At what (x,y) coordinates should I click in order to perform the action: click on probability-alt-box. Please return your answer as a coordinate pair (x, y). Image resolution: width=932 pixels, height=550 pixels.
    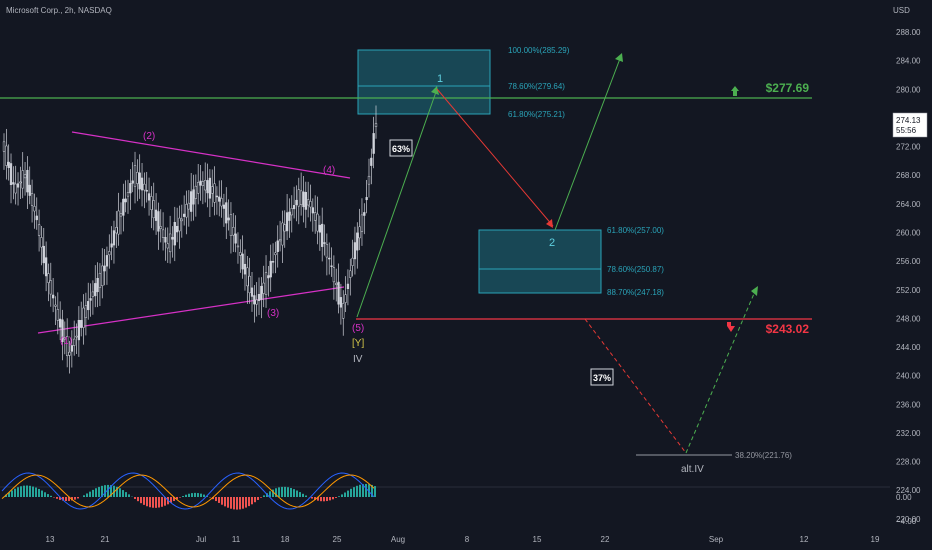
    Looking at the image, I should click on (602, 377).